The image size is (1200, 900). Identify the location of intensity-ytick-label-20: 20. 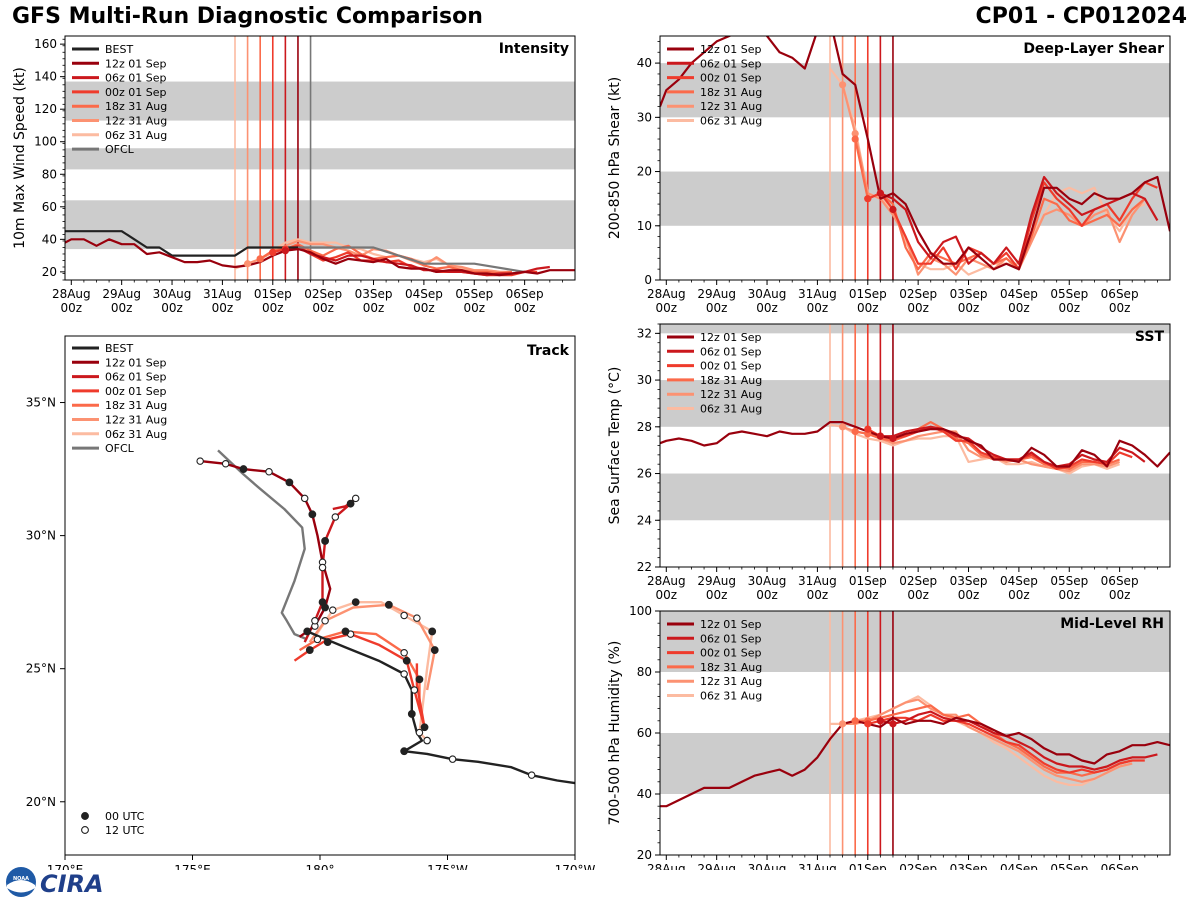
(49, 272).